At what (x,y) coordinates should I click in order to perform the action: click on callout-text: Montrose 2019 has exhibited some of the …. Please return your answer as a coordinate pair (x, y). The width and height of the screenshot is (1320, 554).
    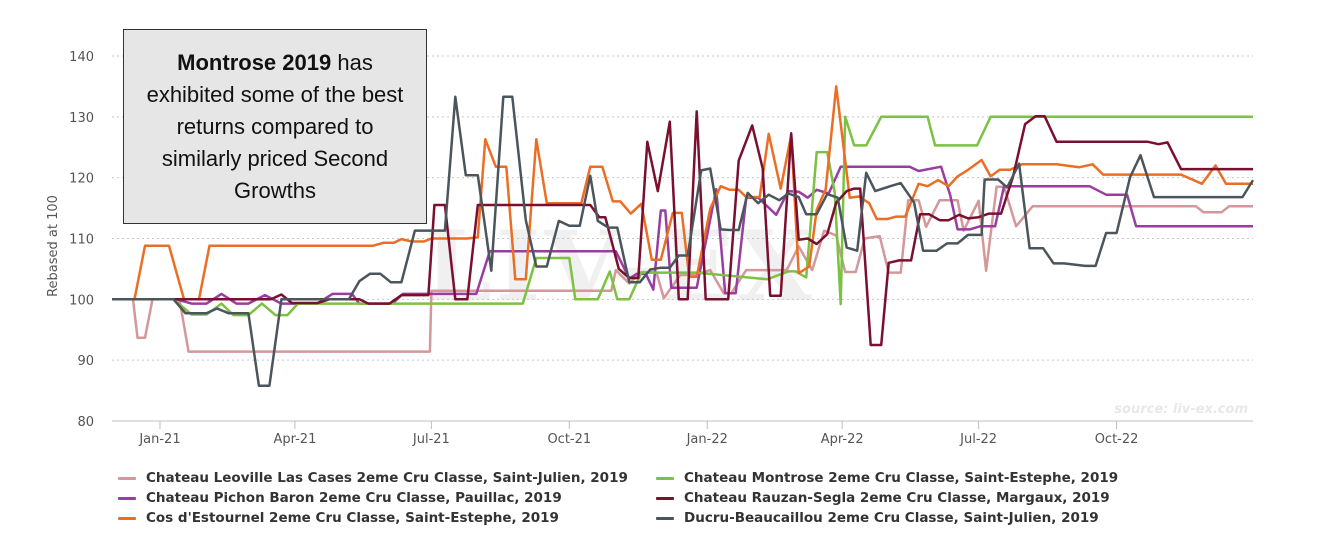
    Looking at the image, I should click on (275, 127).